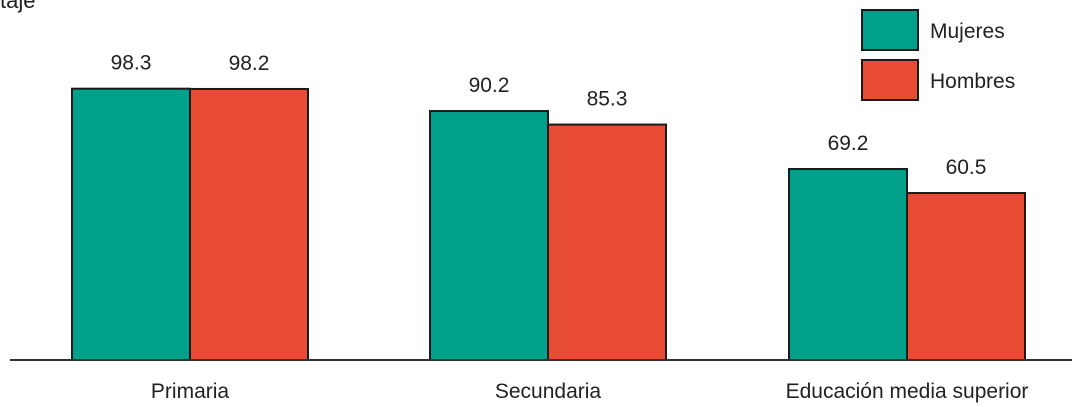 This screenshot has height=407, width=1072. Describe the element at coordinates (607, 99) in the screenshot. I see `data-label-secundaria-hombres: 85.3` at that location.